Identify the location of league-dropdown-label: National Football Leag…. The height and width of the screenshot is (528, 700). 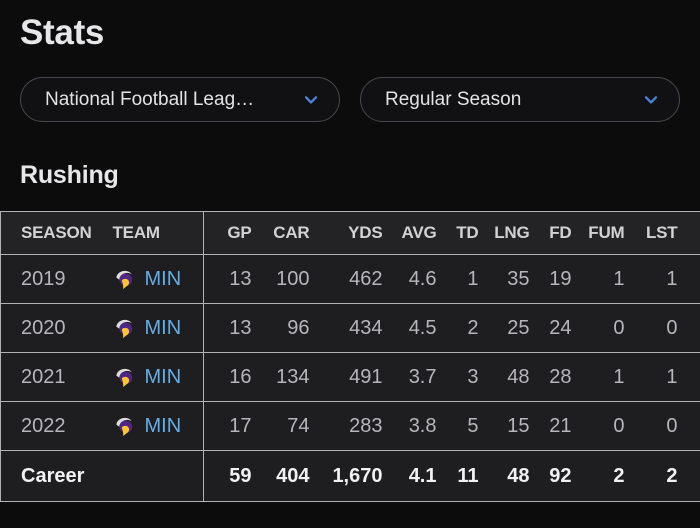
(149, 100).